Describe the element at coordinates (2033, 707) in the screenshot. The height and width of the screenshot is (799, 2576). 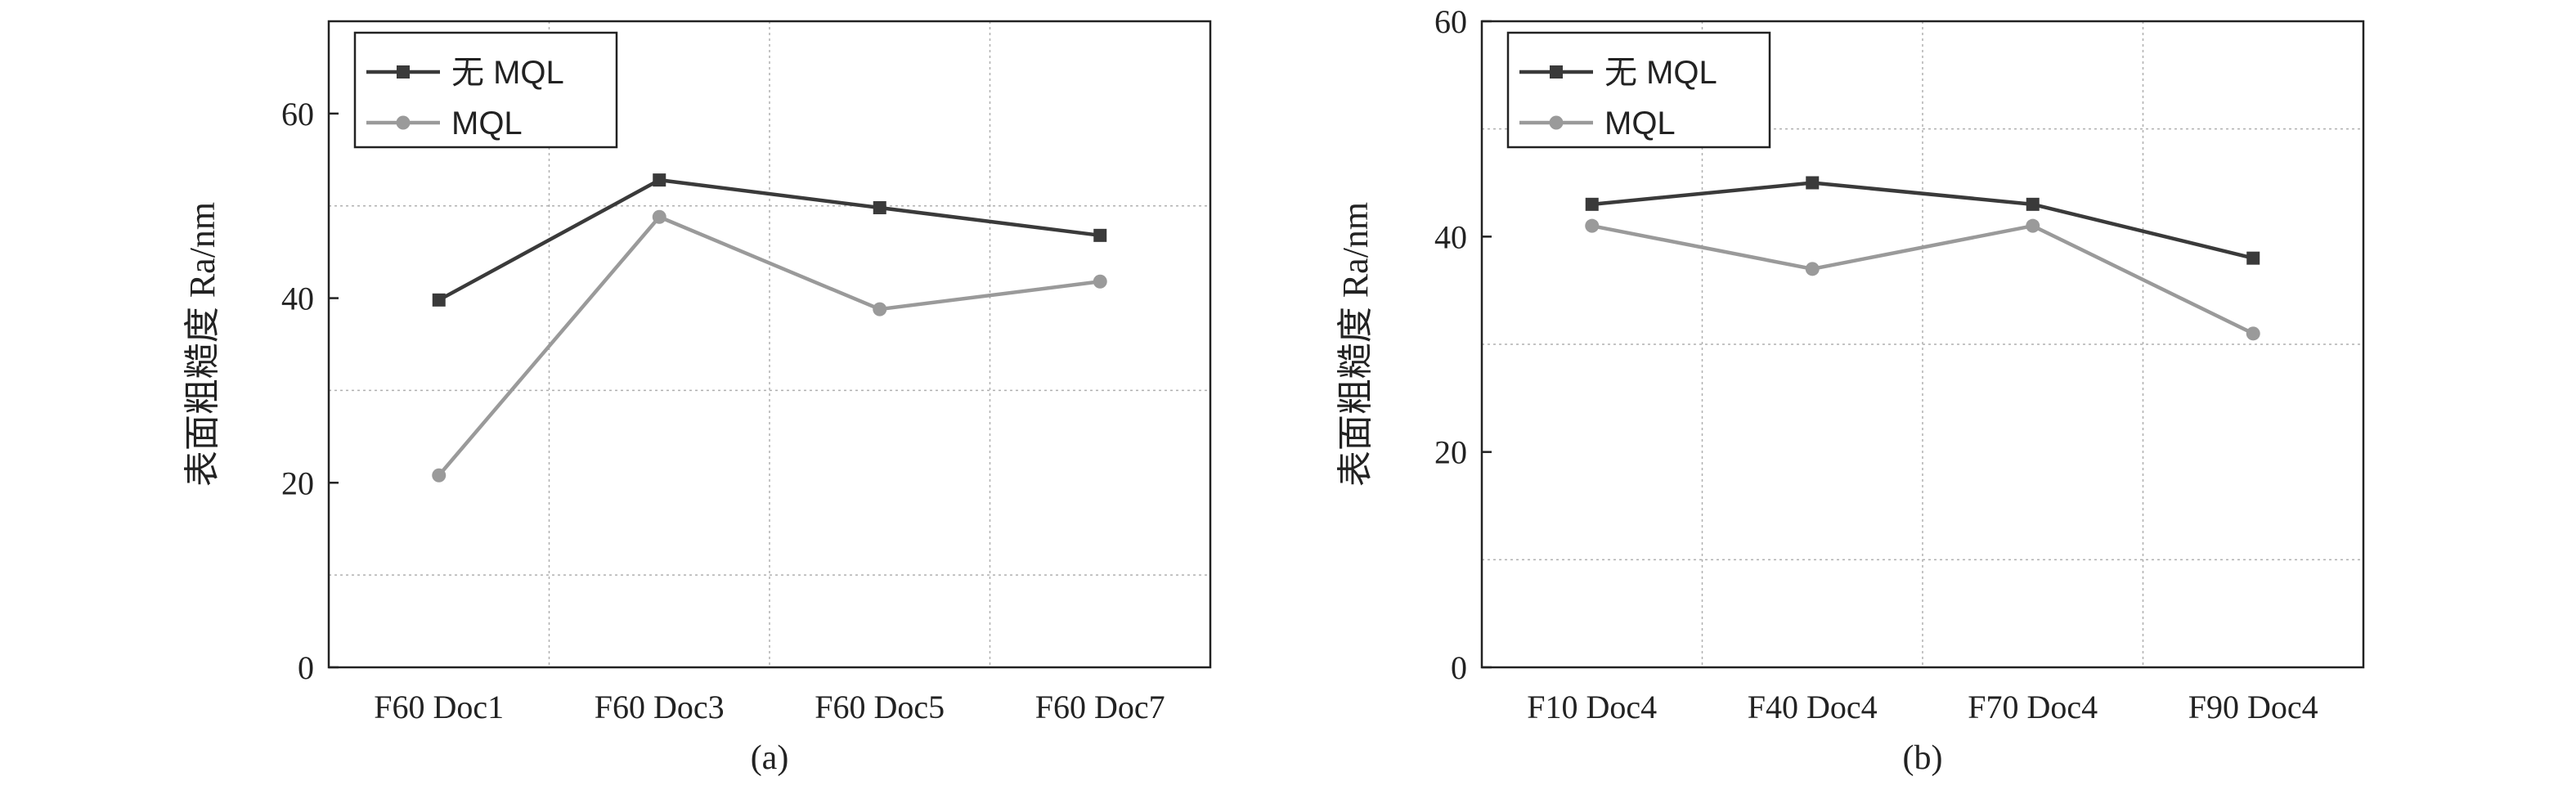
I see `x-tick-label: F70 Doc4` at that location.